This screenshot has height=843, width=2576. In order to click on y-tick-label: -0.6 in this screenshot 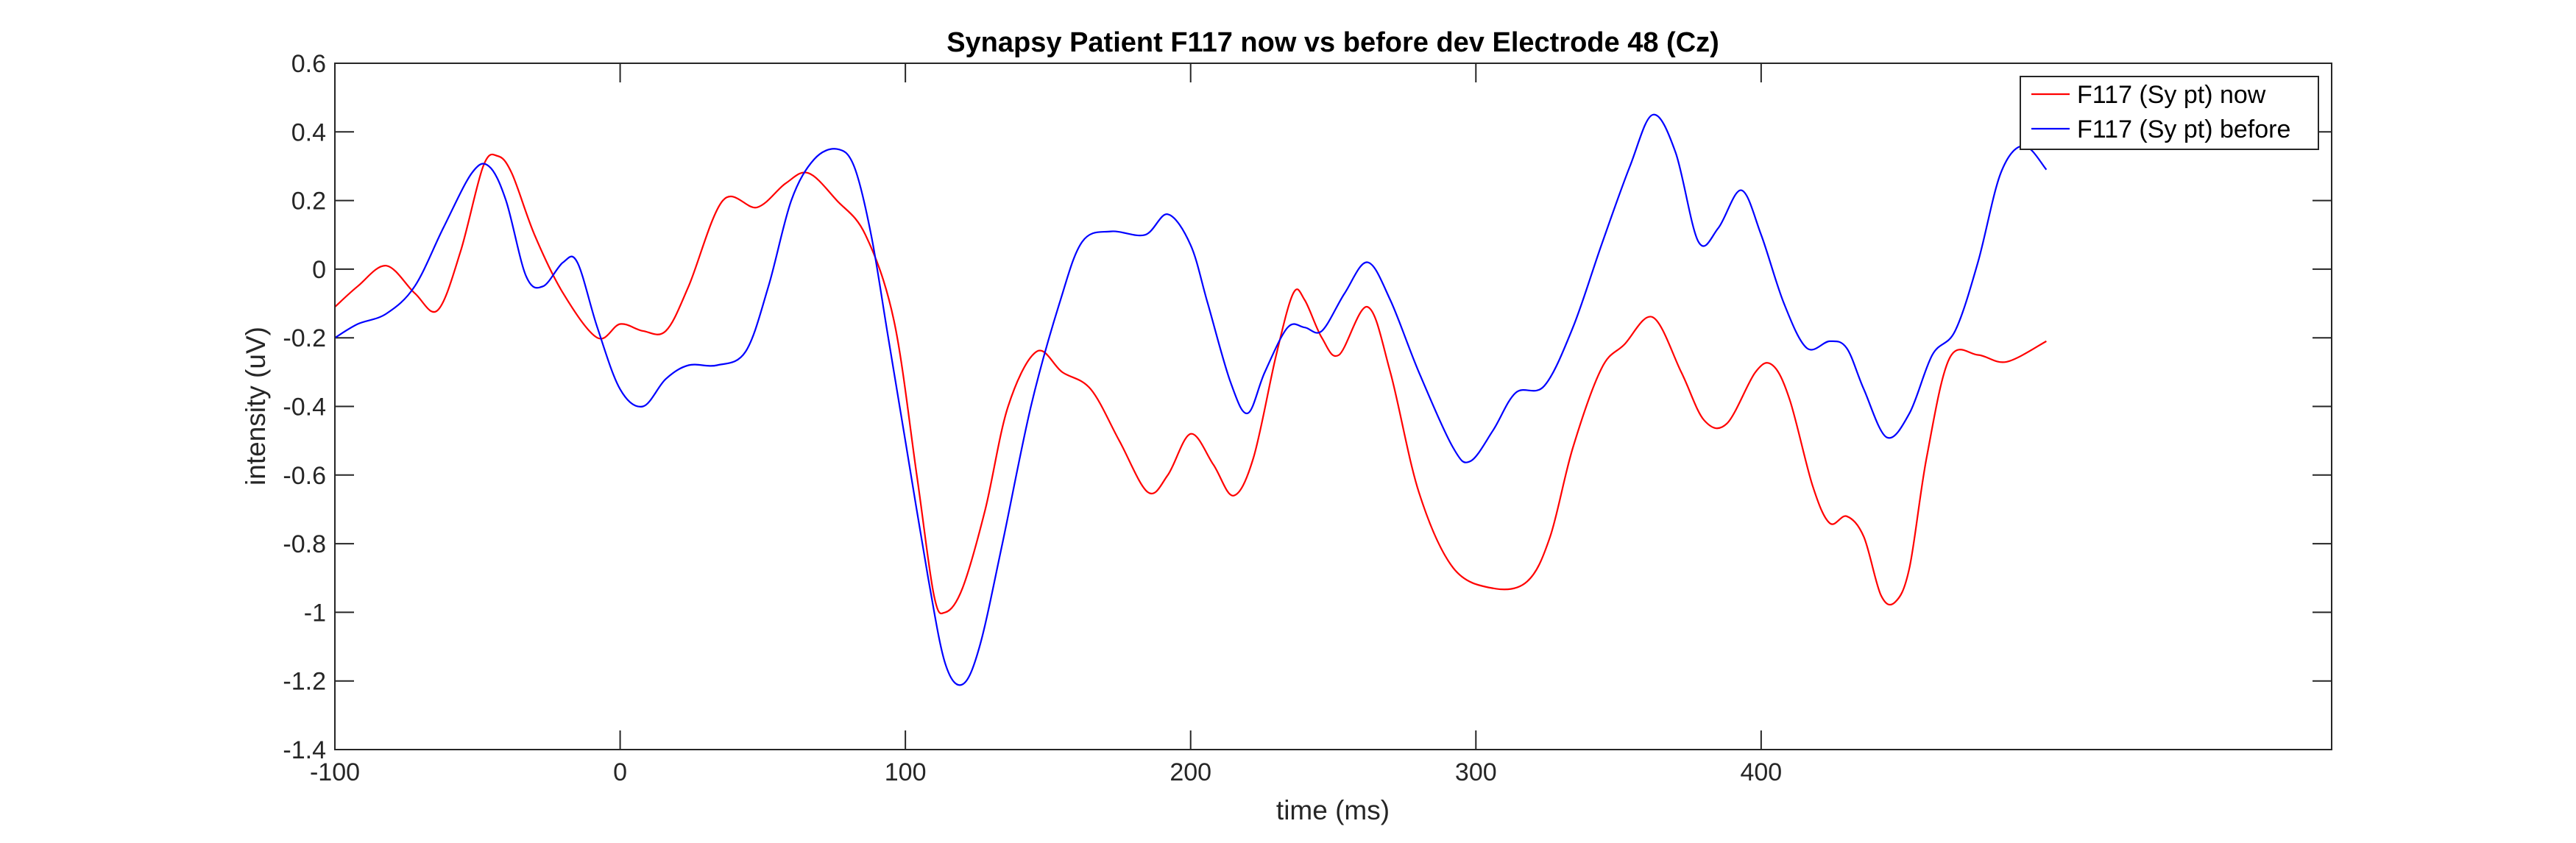, I will do `click(304, 476)`.